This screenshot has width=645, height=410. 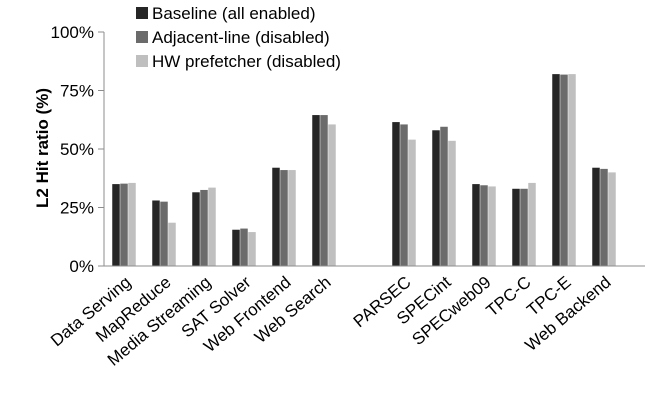 What do you see at coordinates (81, 266) in the screenshot?
I see `y-tick-label: 0%` at bounding box center [81, 266].